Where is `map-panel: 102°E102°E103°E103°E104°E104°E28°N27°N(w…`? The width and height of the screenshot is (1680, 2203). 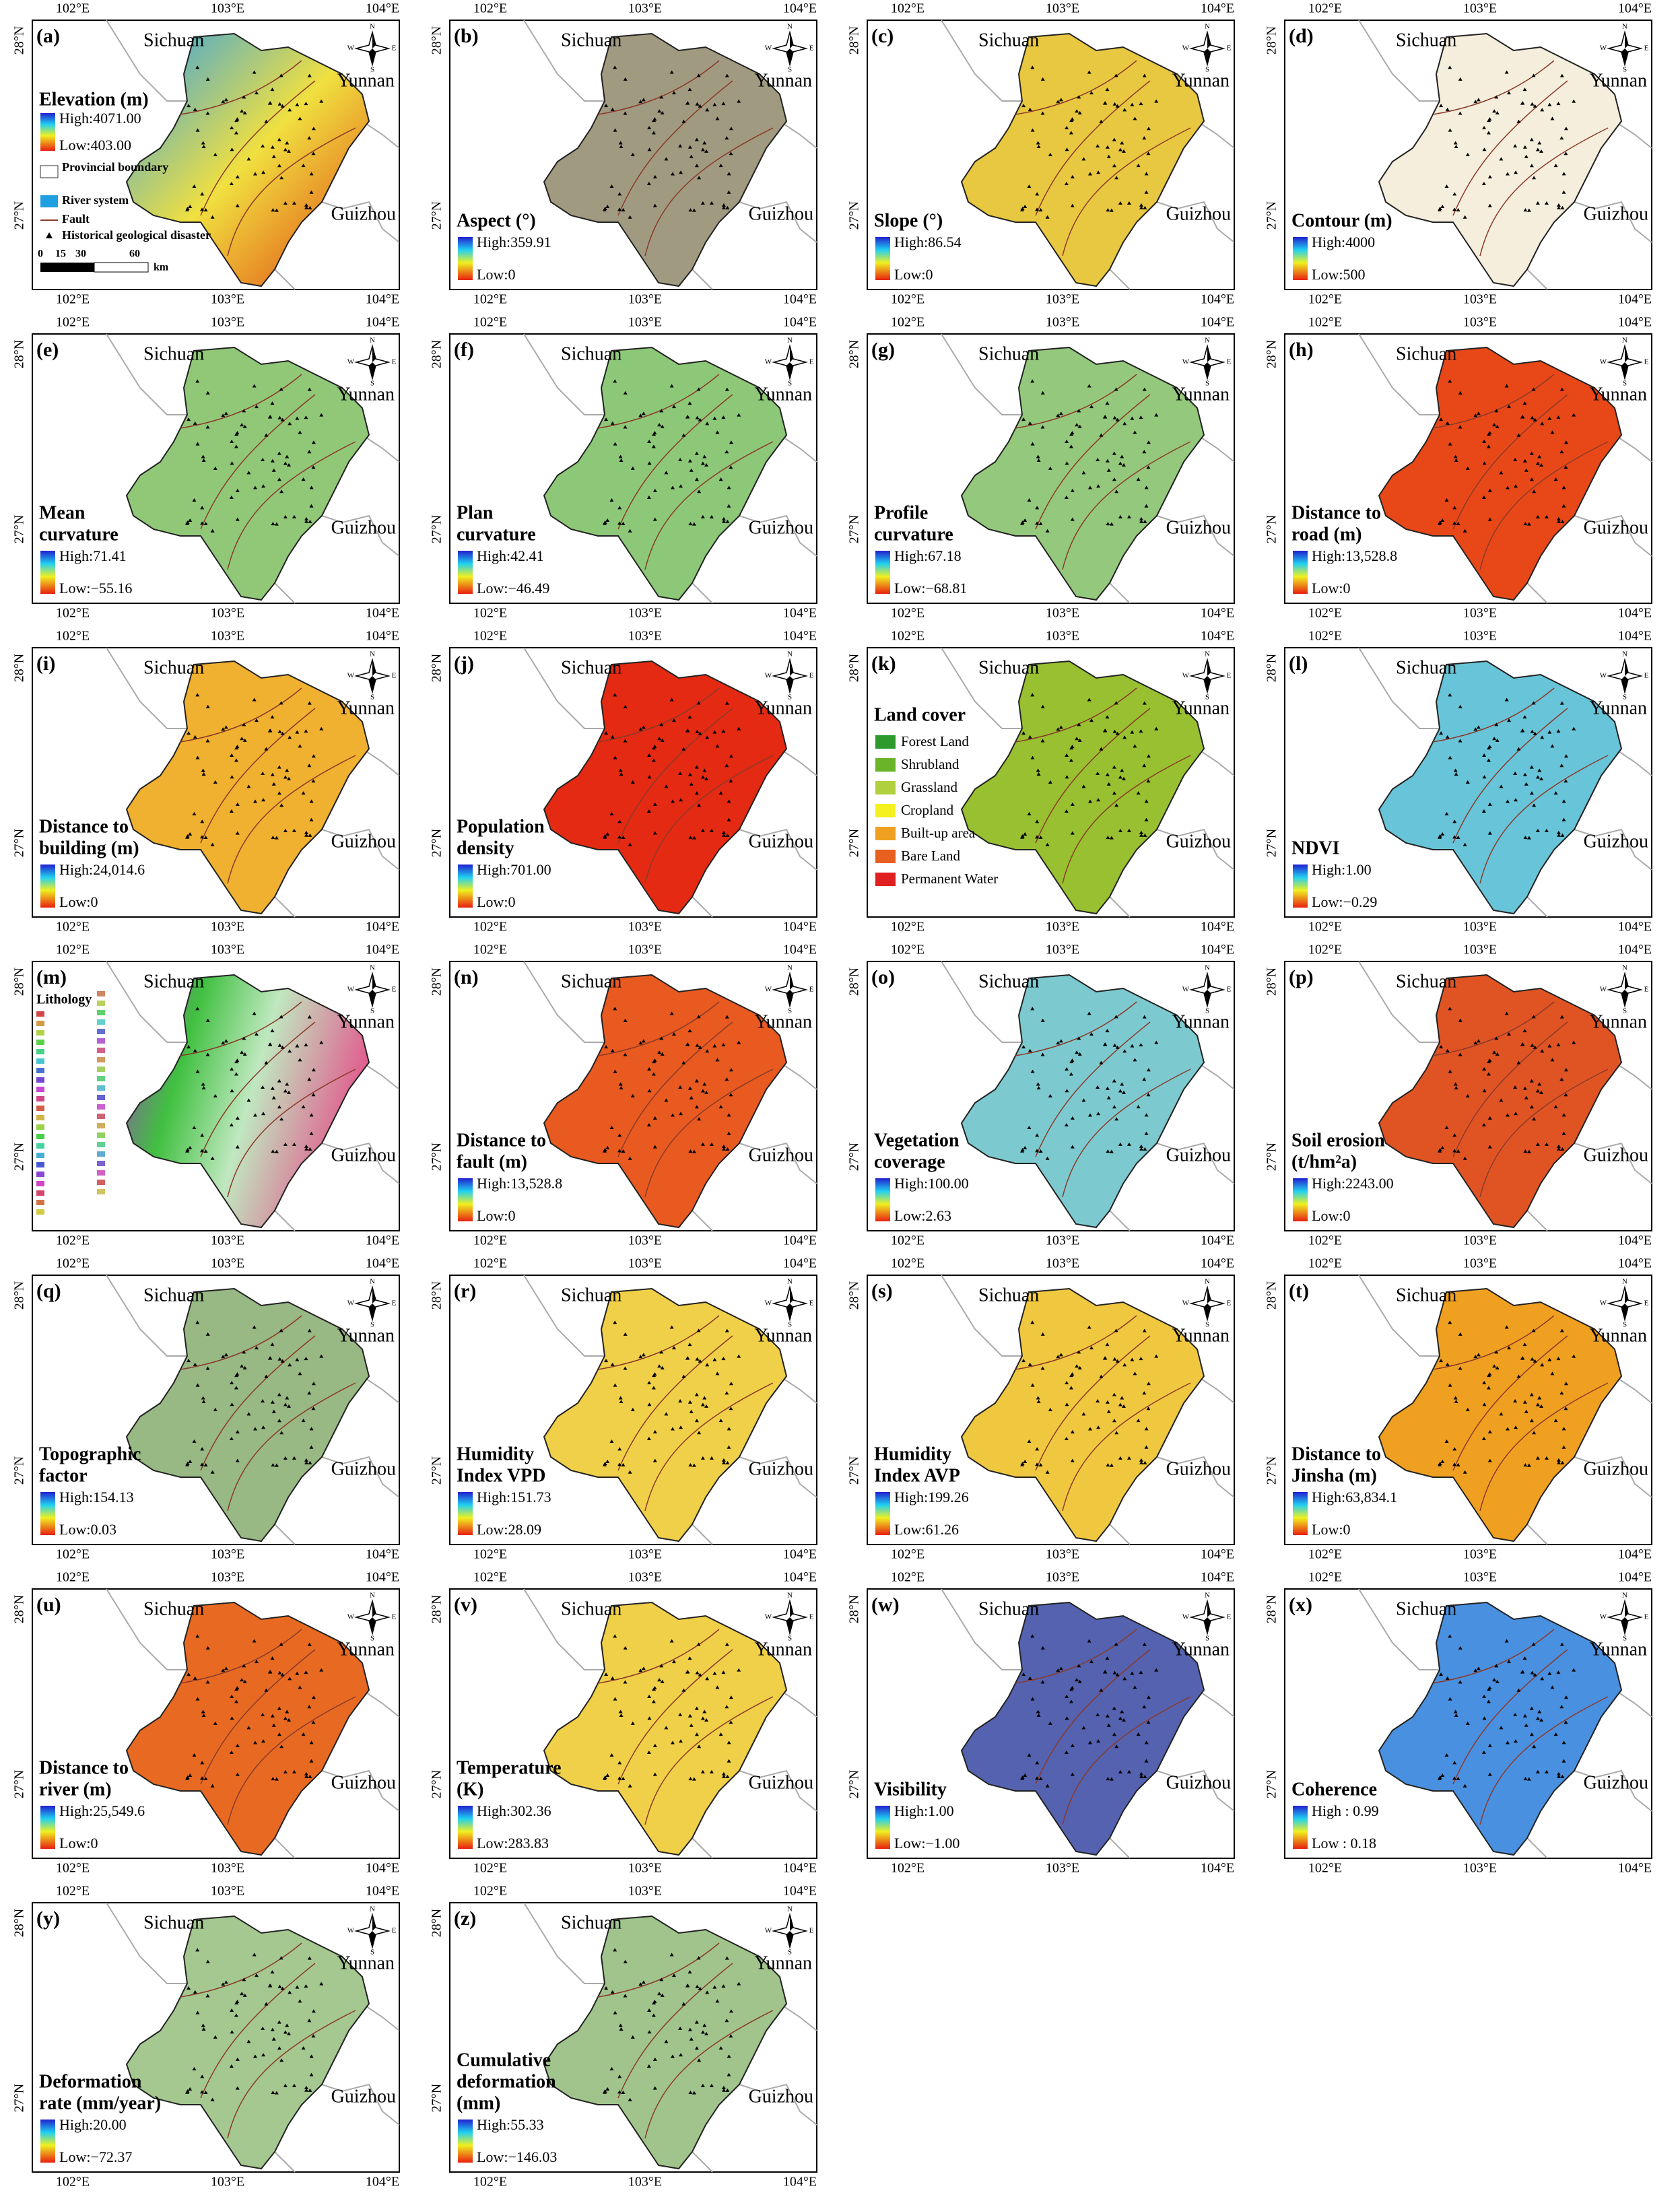 map-panel: 102°E102°E103°E103°E104°E104°E28°N27°N(w… is located at coordinates (1041, 1723).